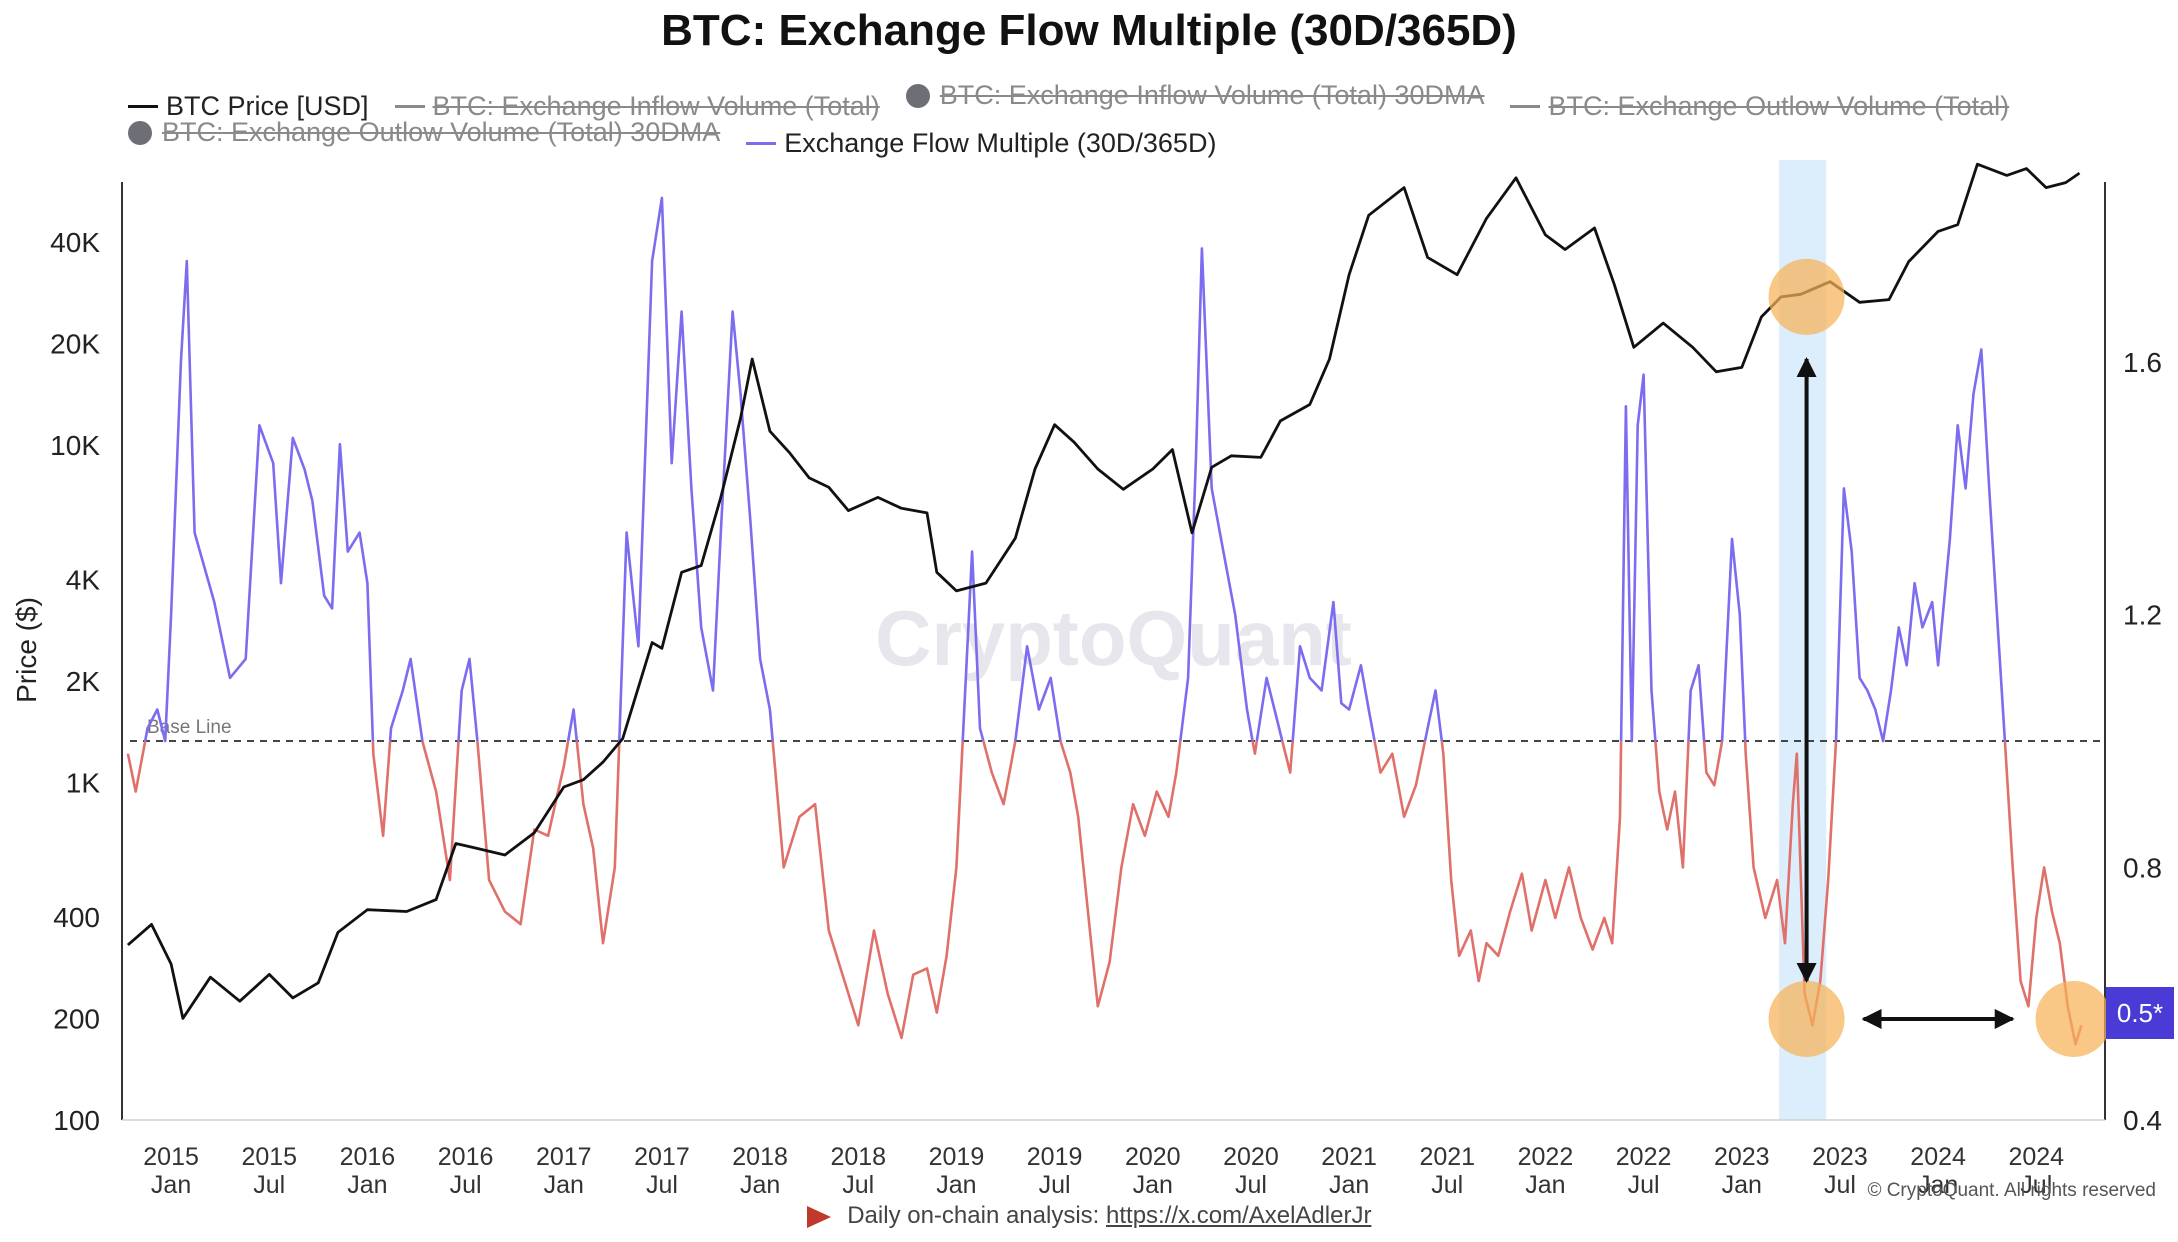 The height and width of the screenshot is (1242, 2178). I want to click on legend-item: BTC Price [USD], so click(248, 106).